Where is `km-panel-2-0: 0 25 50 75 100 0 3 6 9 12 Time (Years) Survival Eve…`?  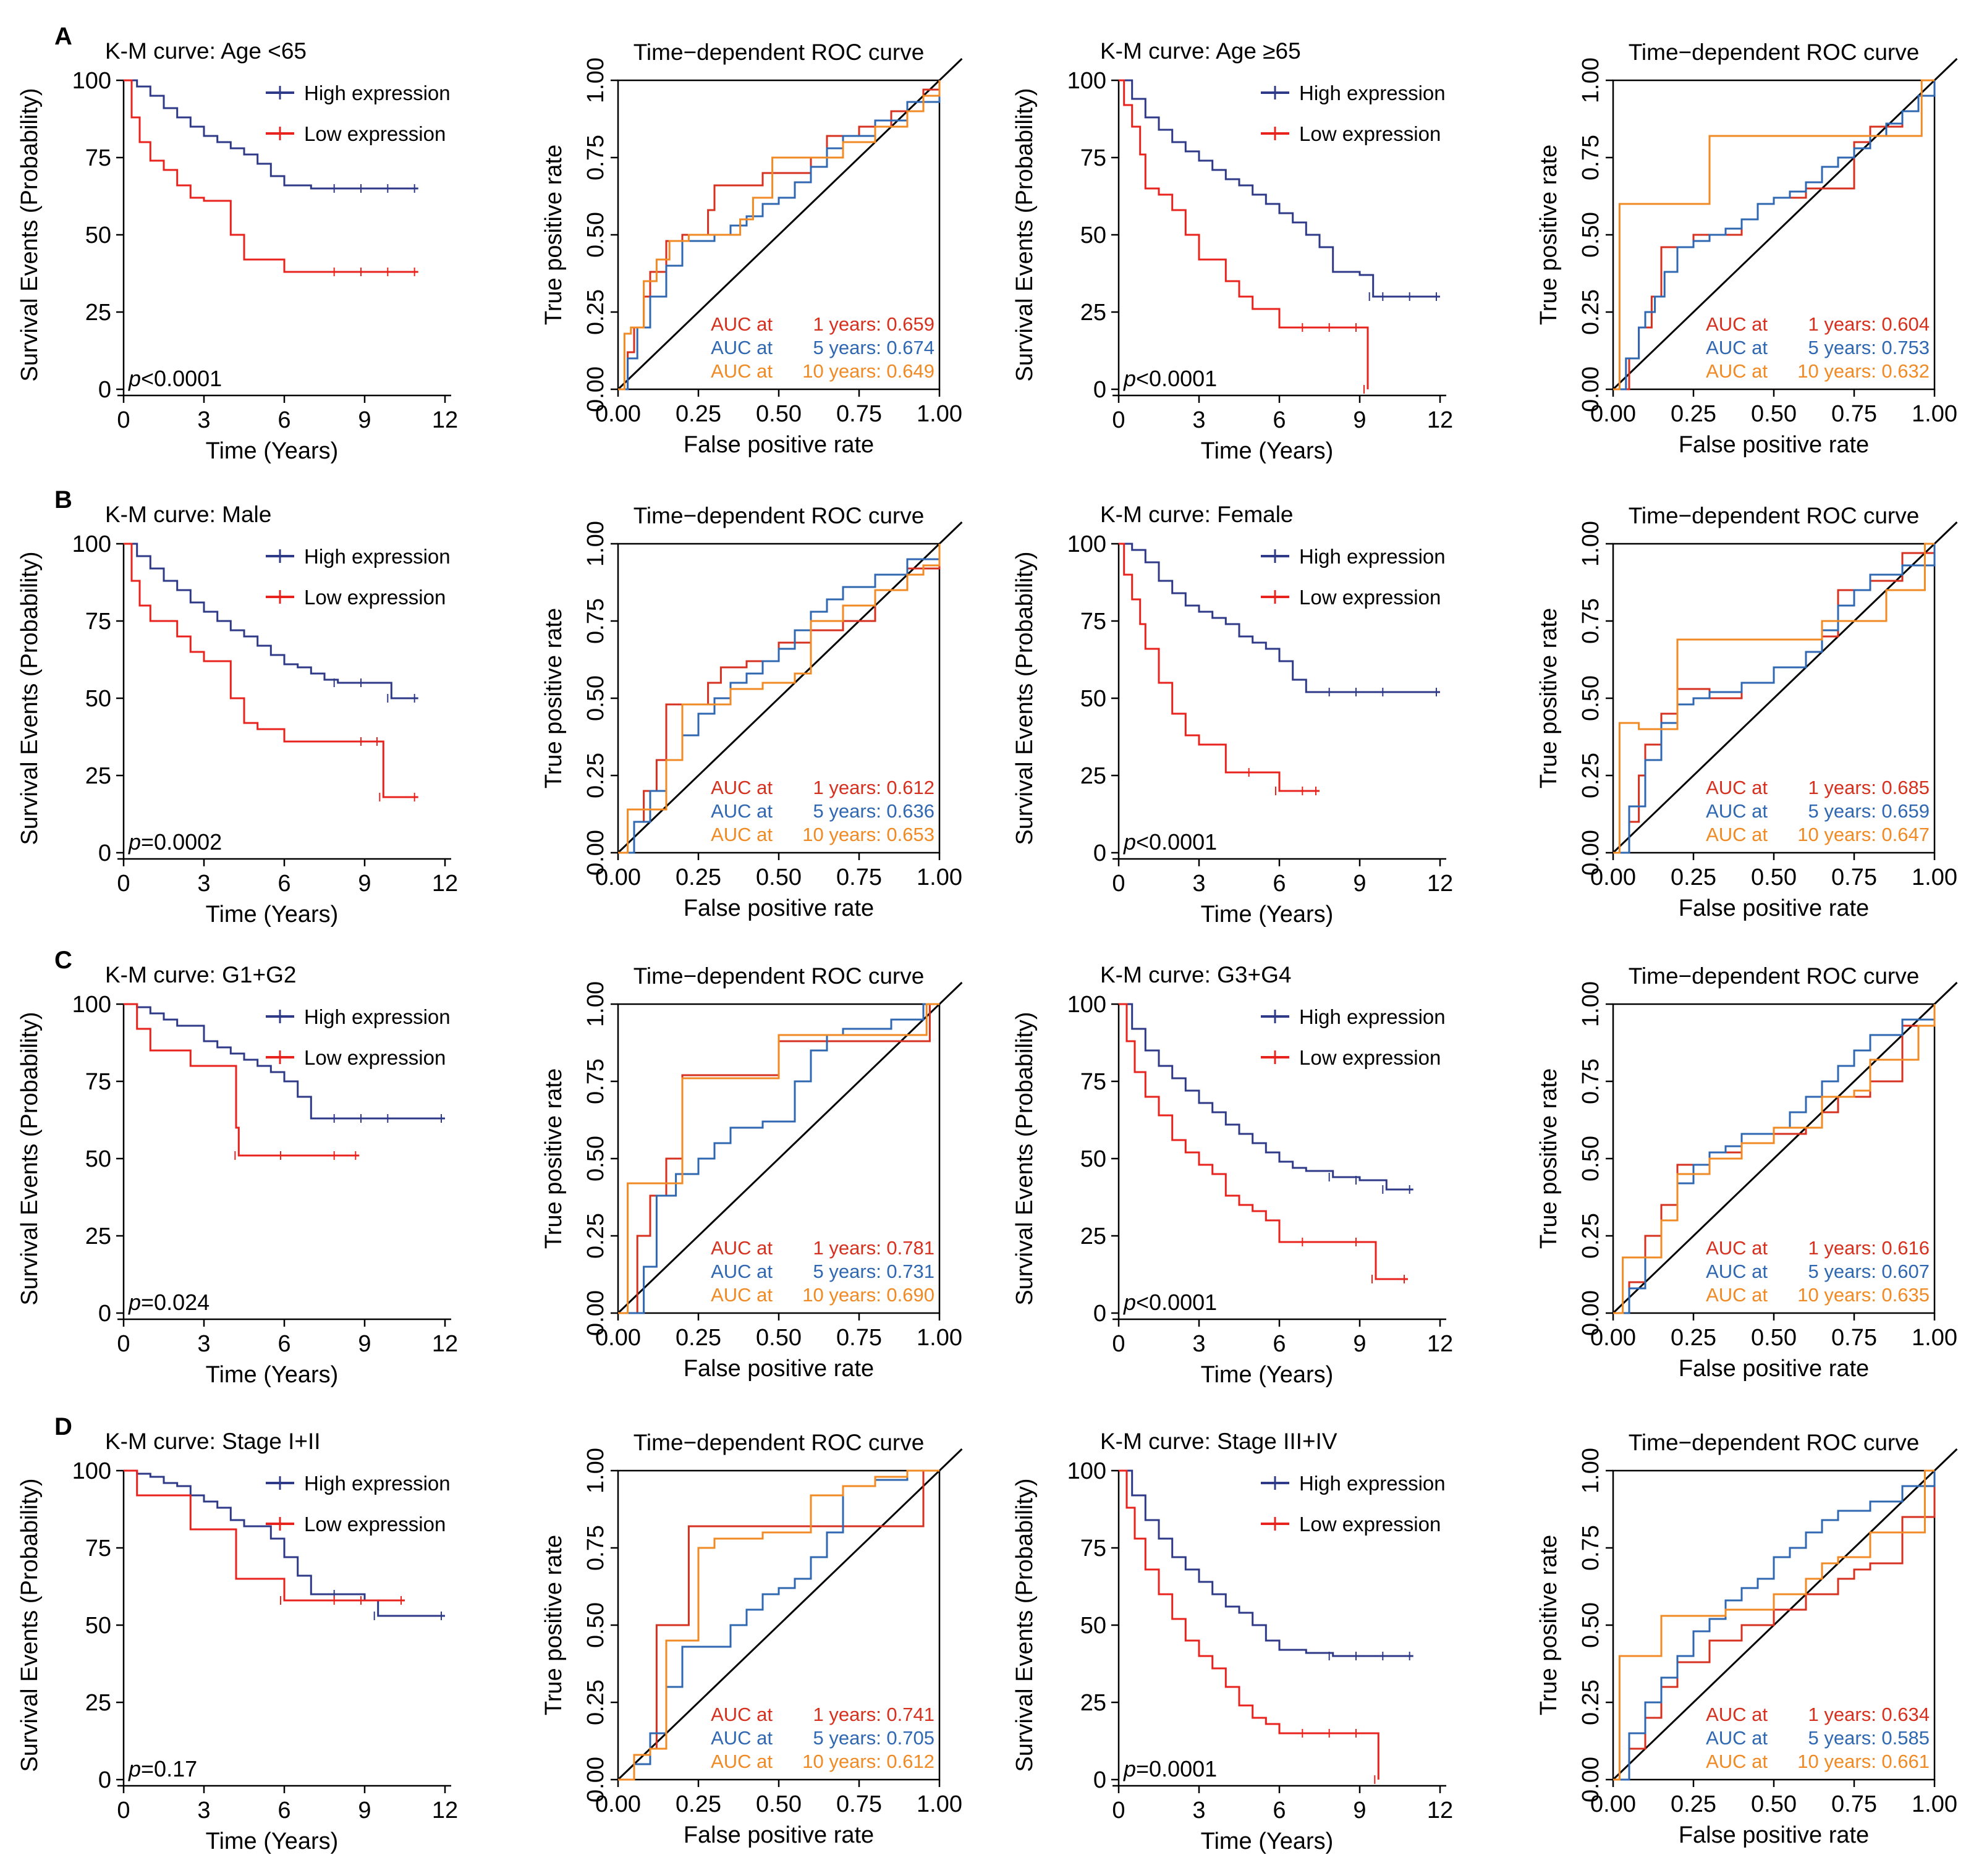 km-panel-2-0: 0 25 50 75 100 0 3 6 9 12 Time (Years) Survival Eve… is located at coordinates (237, 1167).